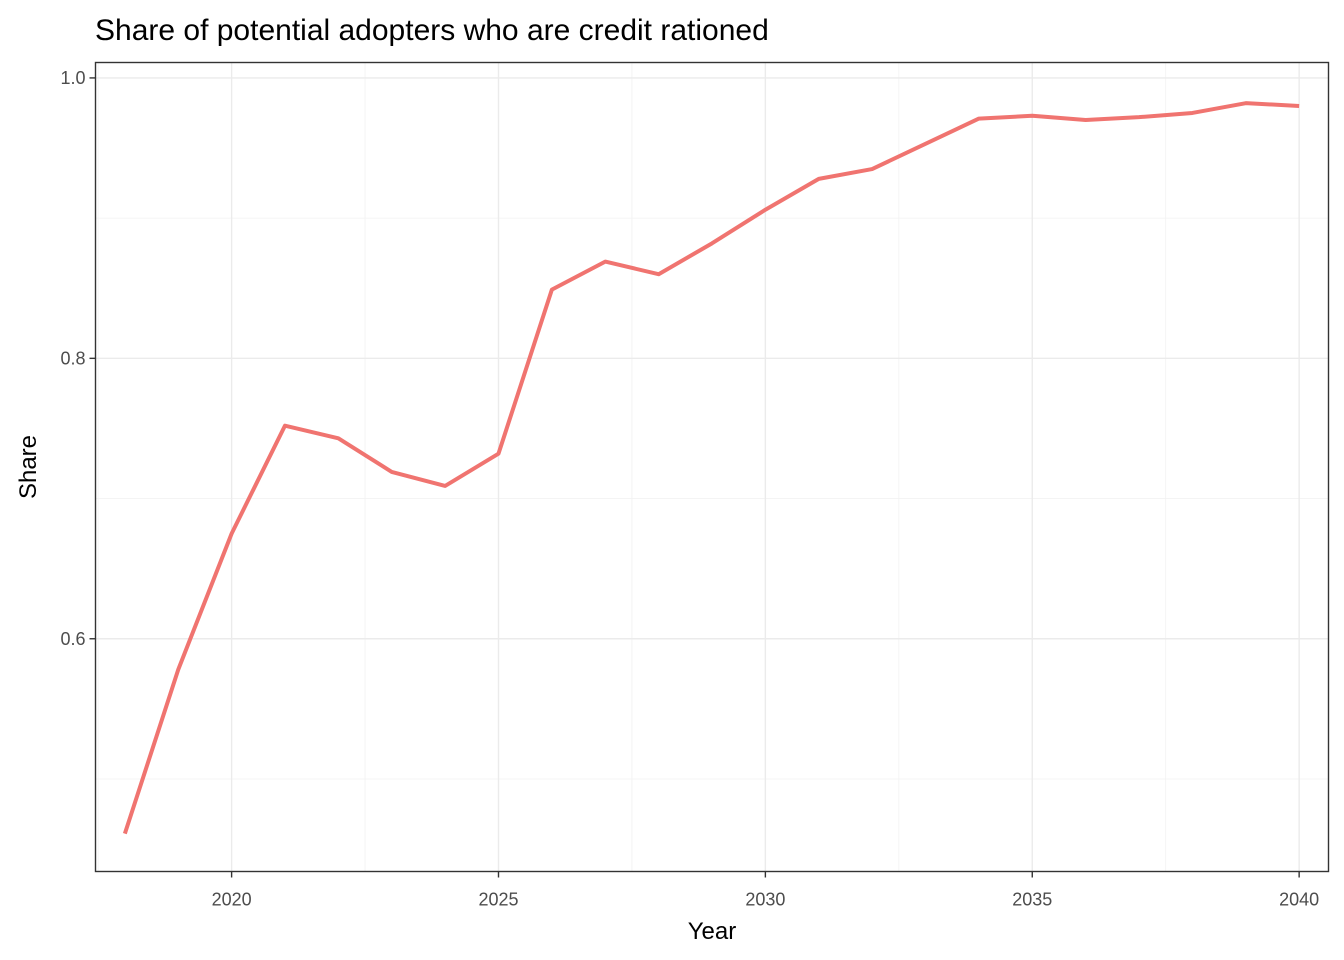  What do you see at coordinates (498, 900) in the screenshot?
I see `x-tick-label: 2025` at bounding box center [498, 900].